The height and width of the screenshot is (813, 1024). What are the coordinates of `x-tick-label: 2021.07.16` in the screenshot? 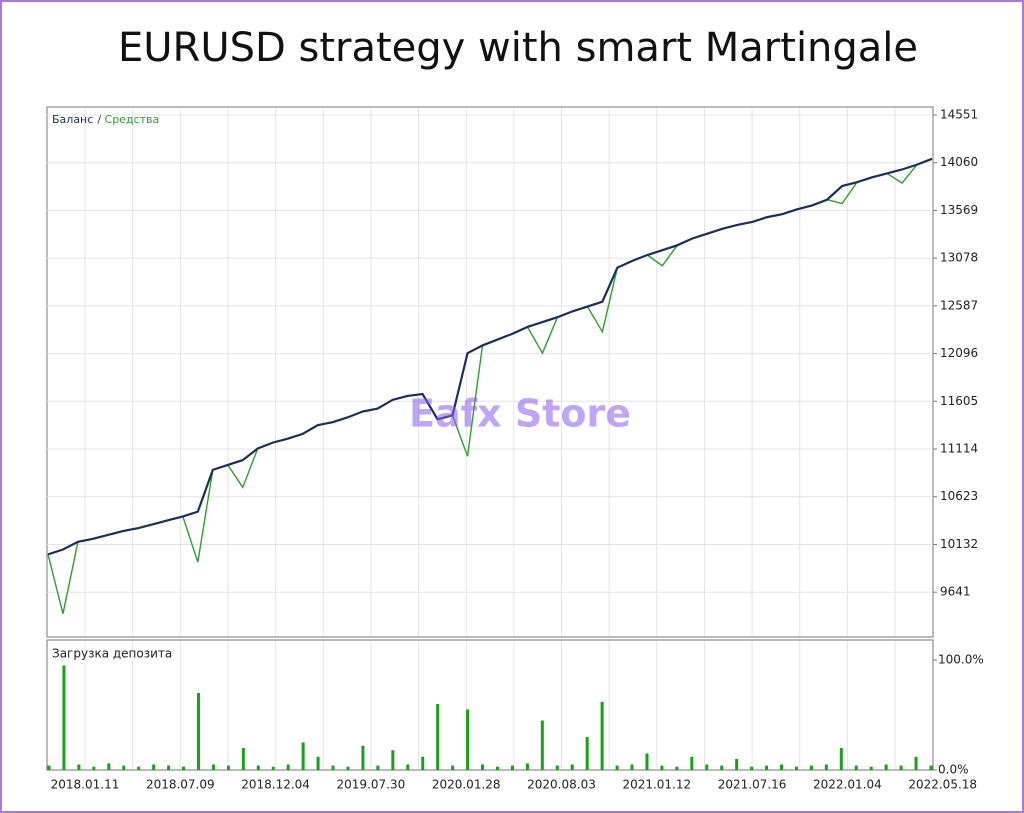 It's located at (752, 785).